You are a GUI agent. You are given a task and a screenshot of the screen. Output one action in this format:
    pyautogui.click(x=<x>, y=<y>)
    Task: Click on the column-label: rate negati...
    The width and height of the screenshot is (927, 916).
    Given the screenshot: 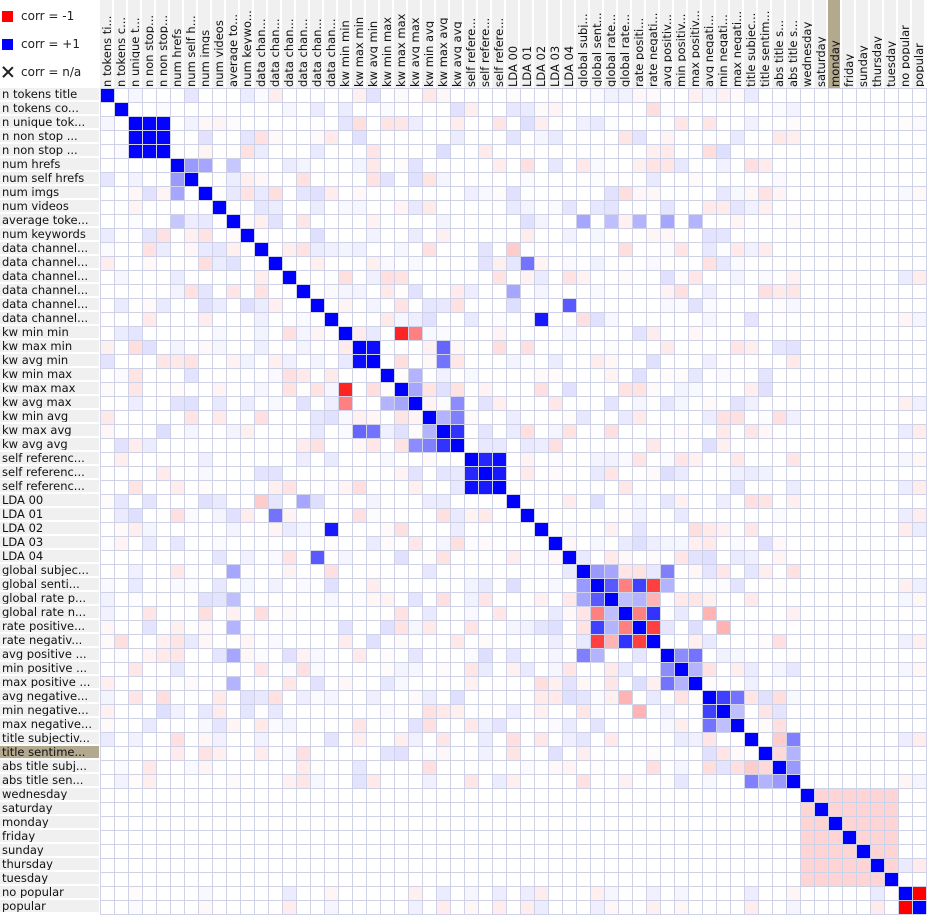 What is the action you would take?
    pyautogui.click(x=652, y=44)
    